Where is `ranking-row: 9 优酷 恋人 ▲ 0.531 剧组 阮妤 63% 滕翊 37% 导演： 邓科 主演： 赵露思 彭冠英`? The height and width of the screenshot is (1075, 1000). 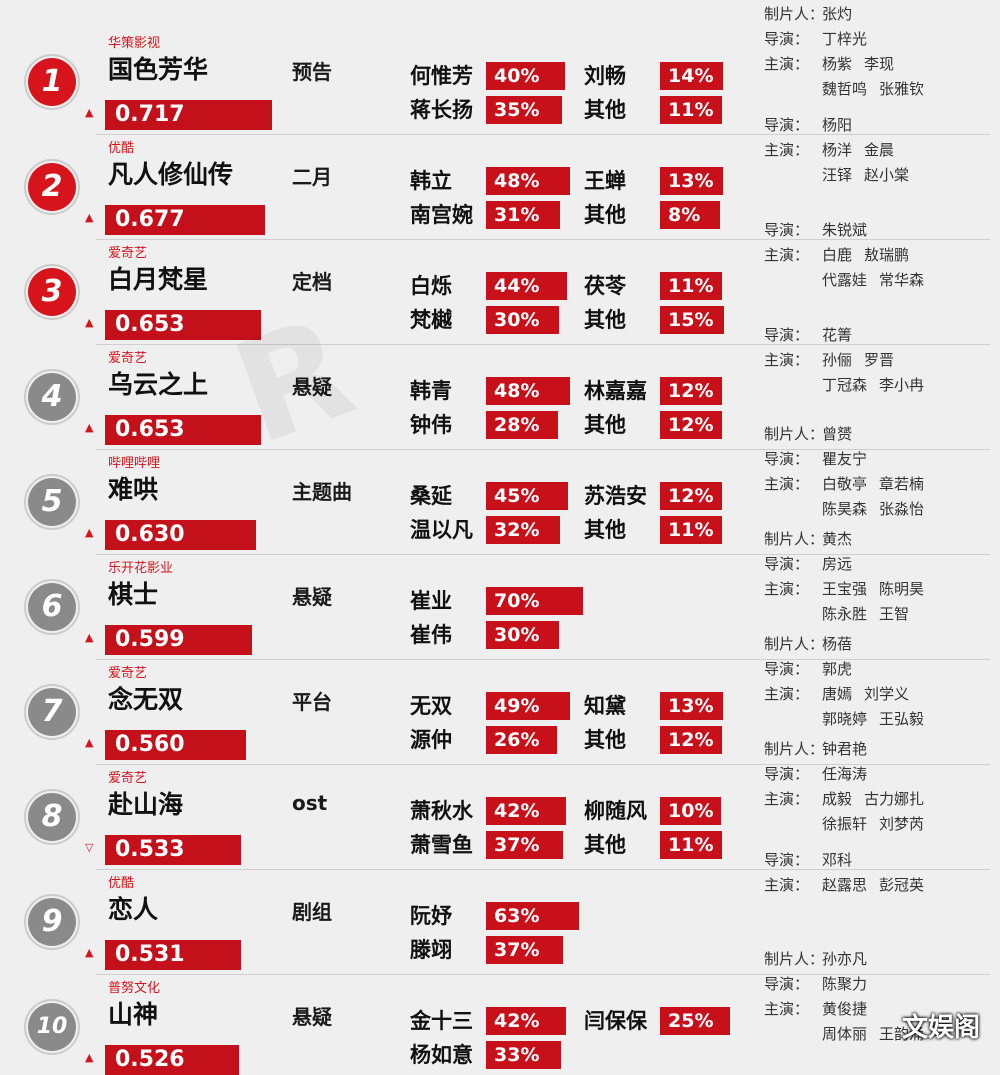
ranking-row: 9 优酷 恋人 ▲ 0.531 剧组 阮妤 63% 滕翊 37% 导演： 邓科 主演： 赵露思 彭冠英 is located at coordinates (500, 913).